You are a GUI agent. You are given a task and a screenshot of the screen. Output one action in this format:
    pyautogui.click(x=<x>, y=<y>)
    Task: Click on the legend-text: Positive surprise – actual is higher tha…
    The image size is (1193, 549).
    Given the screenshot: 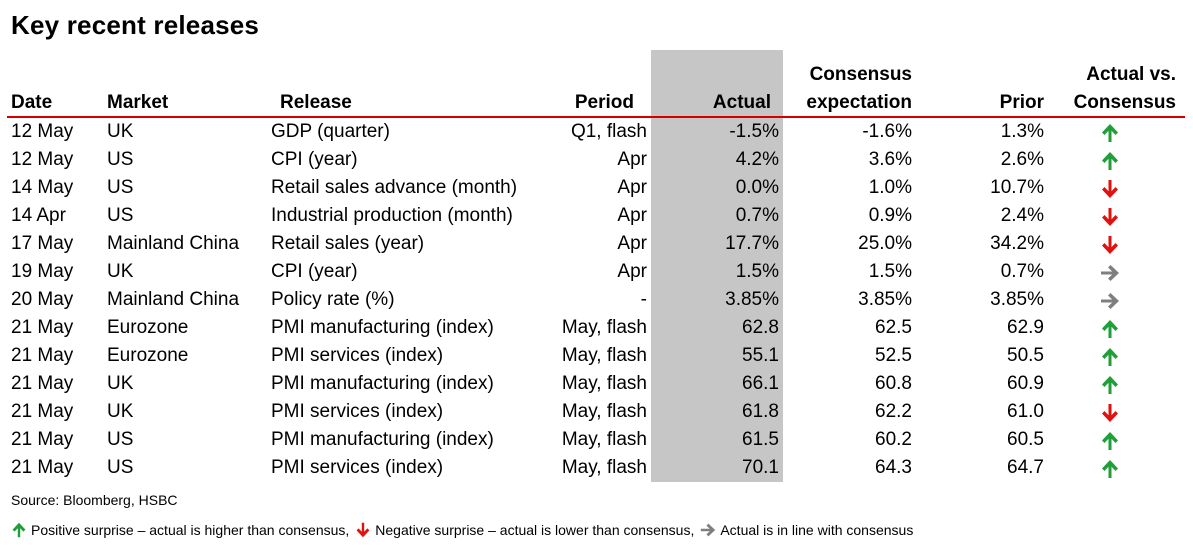 What is the action you would take?
    pyautogui.click(x=190, y=530)
    